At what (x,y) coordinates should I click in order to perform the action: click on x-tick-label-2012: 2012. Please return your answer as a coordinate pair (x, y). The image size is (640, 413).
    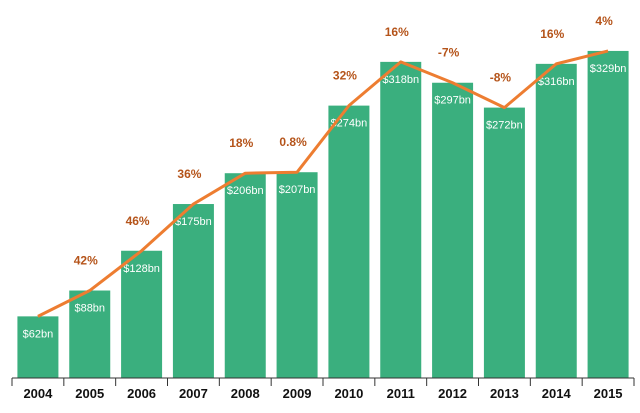
    Looking at the image, I should click on (452, 393).